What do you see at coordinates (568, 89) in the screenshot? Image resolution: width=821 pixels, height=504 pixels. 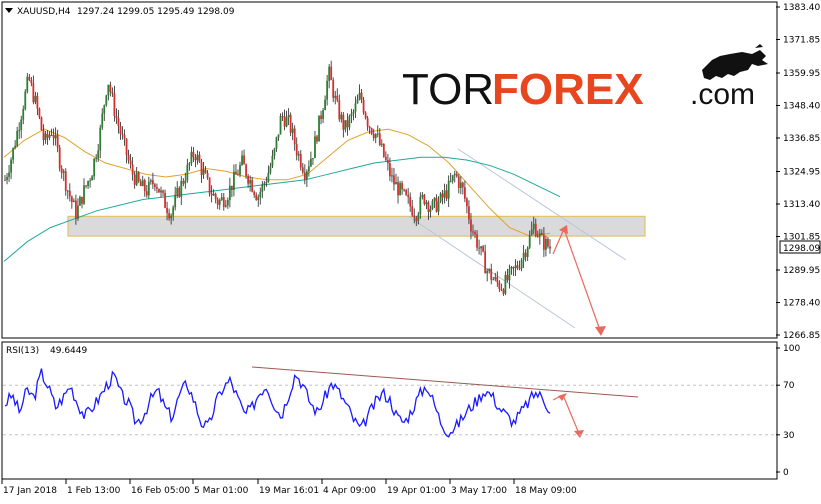 I see `brand-forex: FOREX` at bounding box center [568, 89].